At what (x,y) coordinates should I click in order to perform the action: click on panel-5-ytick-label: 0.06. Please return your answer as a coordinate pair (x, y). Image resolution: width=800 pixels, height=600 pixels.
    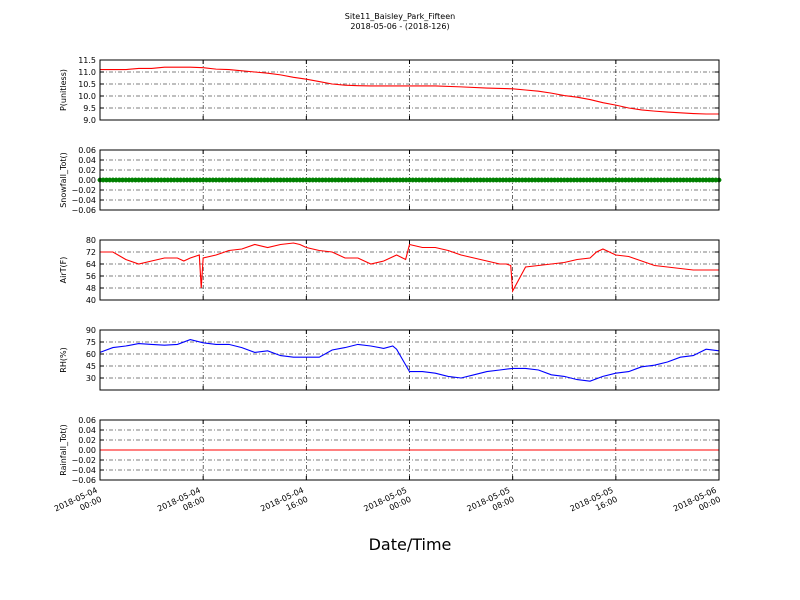
    Looking at the image, I should click on (87, 420).